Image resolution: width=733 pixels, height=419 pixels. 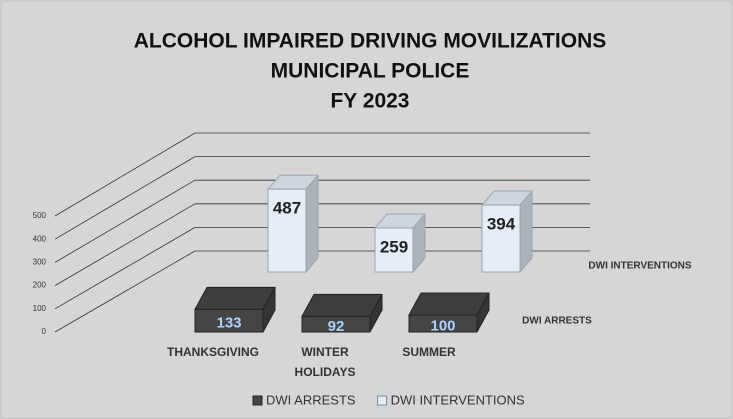 I want to click on legend-label: DWI INTERVENTIONS, so click(x=458, y=399).